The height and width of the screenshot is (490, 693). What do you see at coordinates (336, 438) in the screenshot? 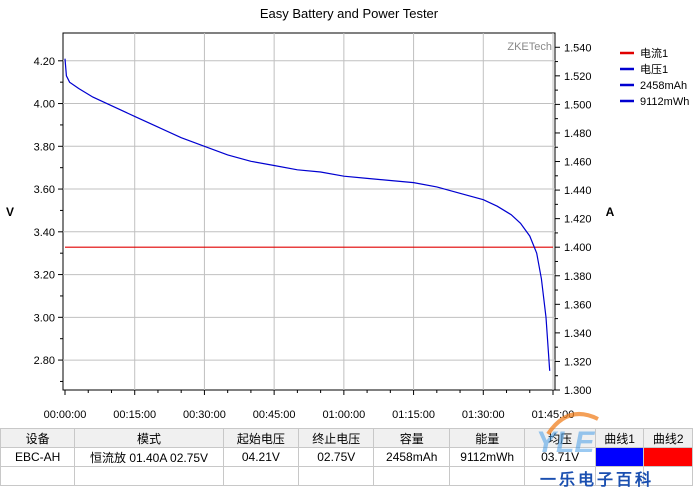
I see `header-end-voltage: 终止电压` at bounding box center [336, 438].